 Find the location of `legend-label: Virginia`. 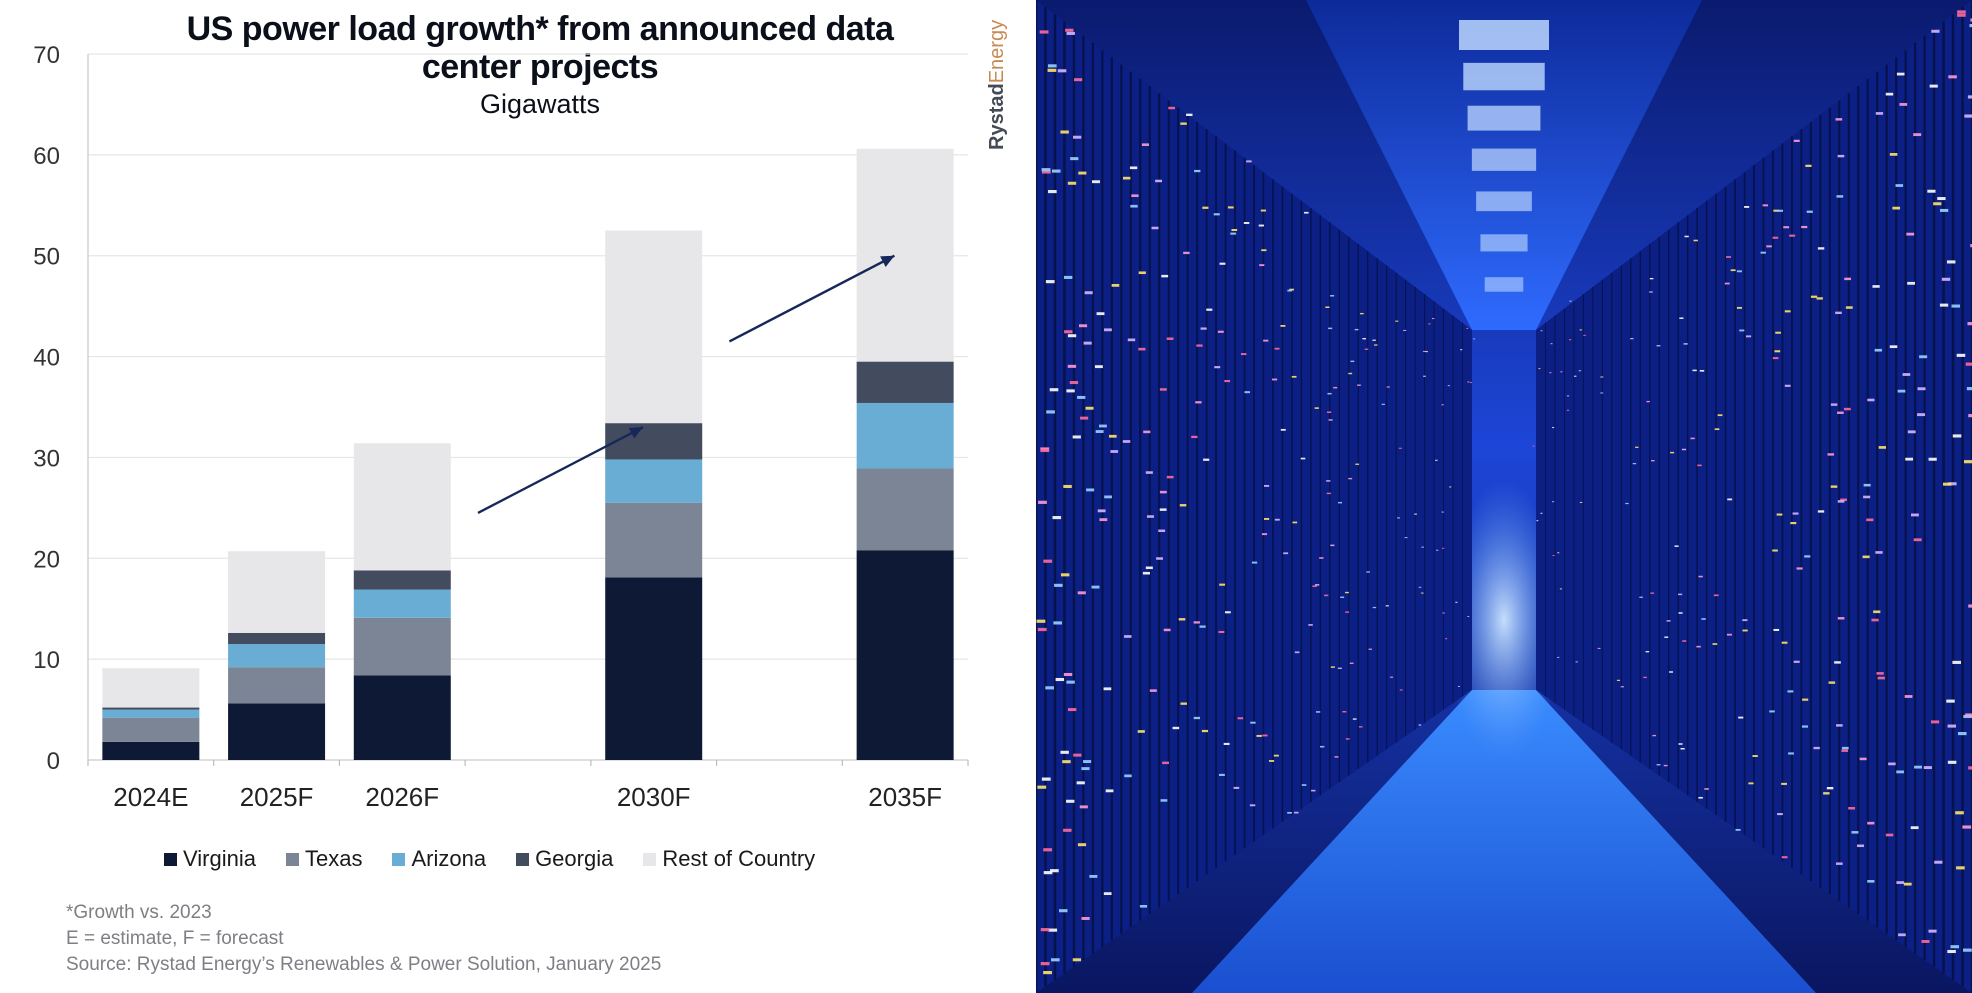

legend-label: Virginia is located at coordinates (219, 858).